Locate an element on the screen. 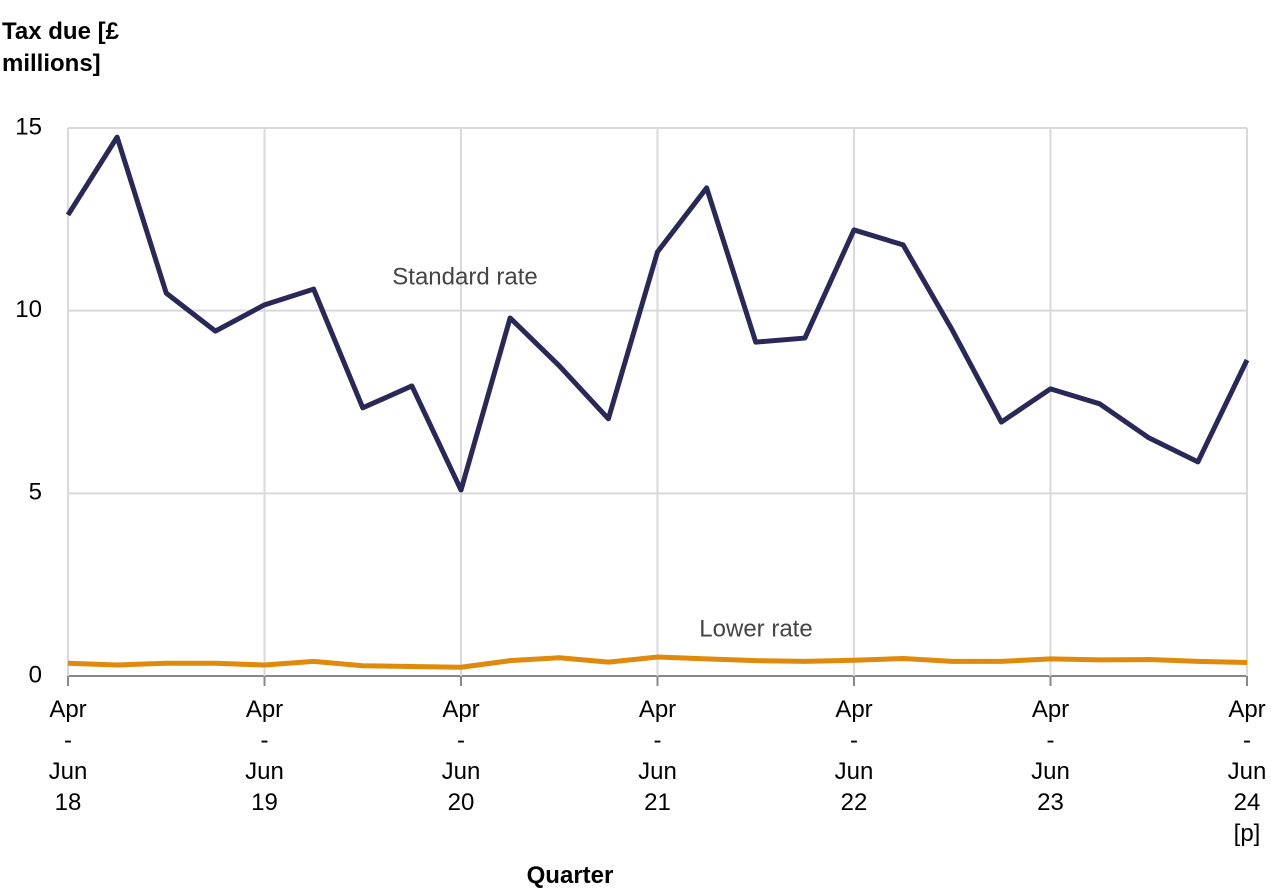  y-tick-label: 5 is located at coordinates (35, 492).